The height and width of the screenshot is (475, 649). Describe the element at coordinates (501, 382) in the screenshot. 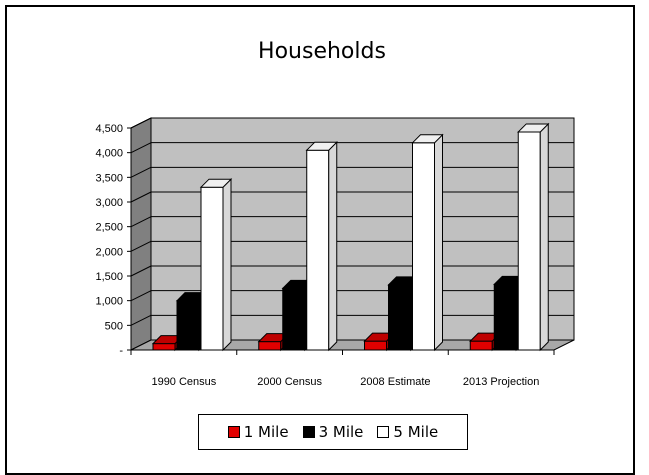

I see `x-category-label: 2013 Projection` at that location.